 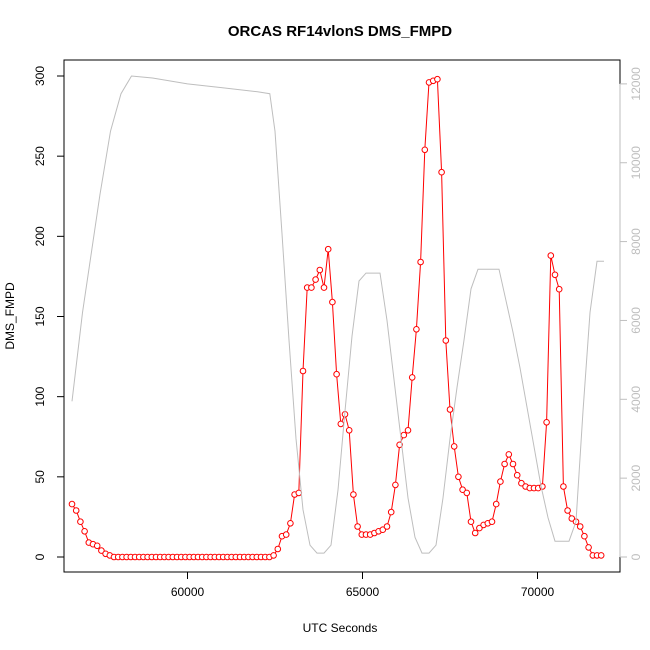 What do you see at coordinates (40, 236) in the screenshot?
I see `y-tick-label: 200` at bounding box center [40, 236].